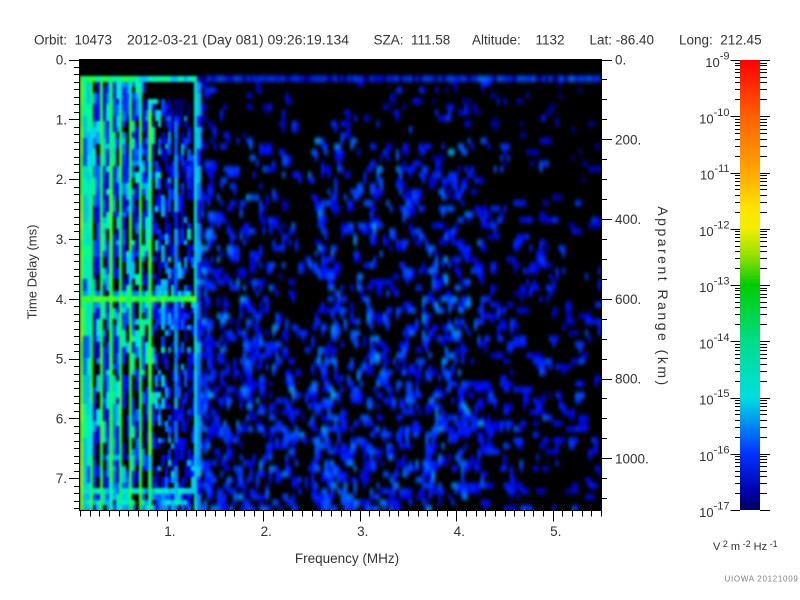  I want to click on svg-text: Apparent Range (km), so click(663, 296).